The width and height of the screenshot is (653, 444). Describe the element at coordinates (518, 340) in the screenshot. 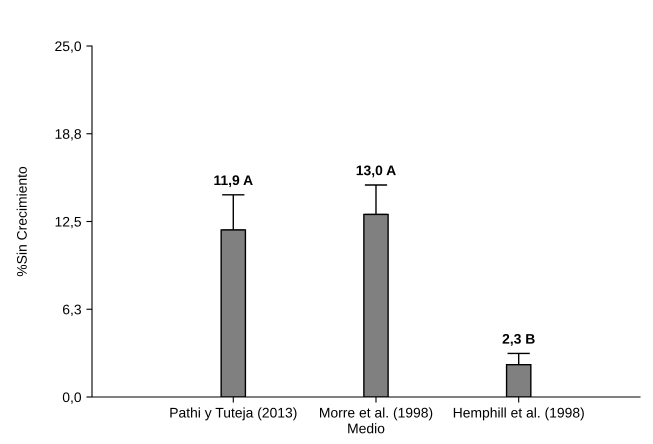

I see `data-label: 2,3 B` at that location.